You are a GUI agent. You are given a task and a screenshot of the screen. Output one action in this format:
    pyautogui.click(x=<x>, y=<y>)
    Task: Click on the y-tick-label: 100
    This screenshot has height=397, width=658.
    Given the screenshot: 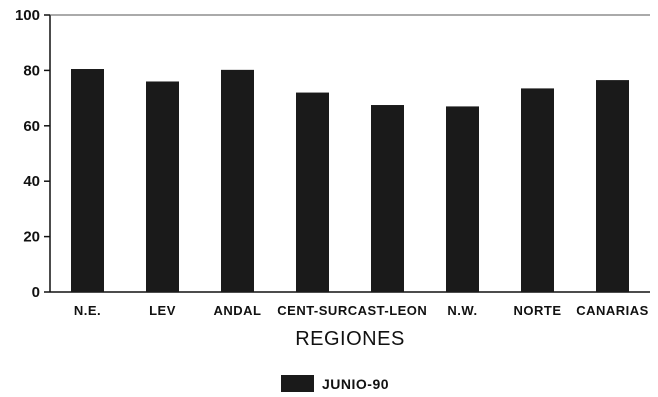 What is the action you would take?
    pyautogui.click(x=27, y=15)
    